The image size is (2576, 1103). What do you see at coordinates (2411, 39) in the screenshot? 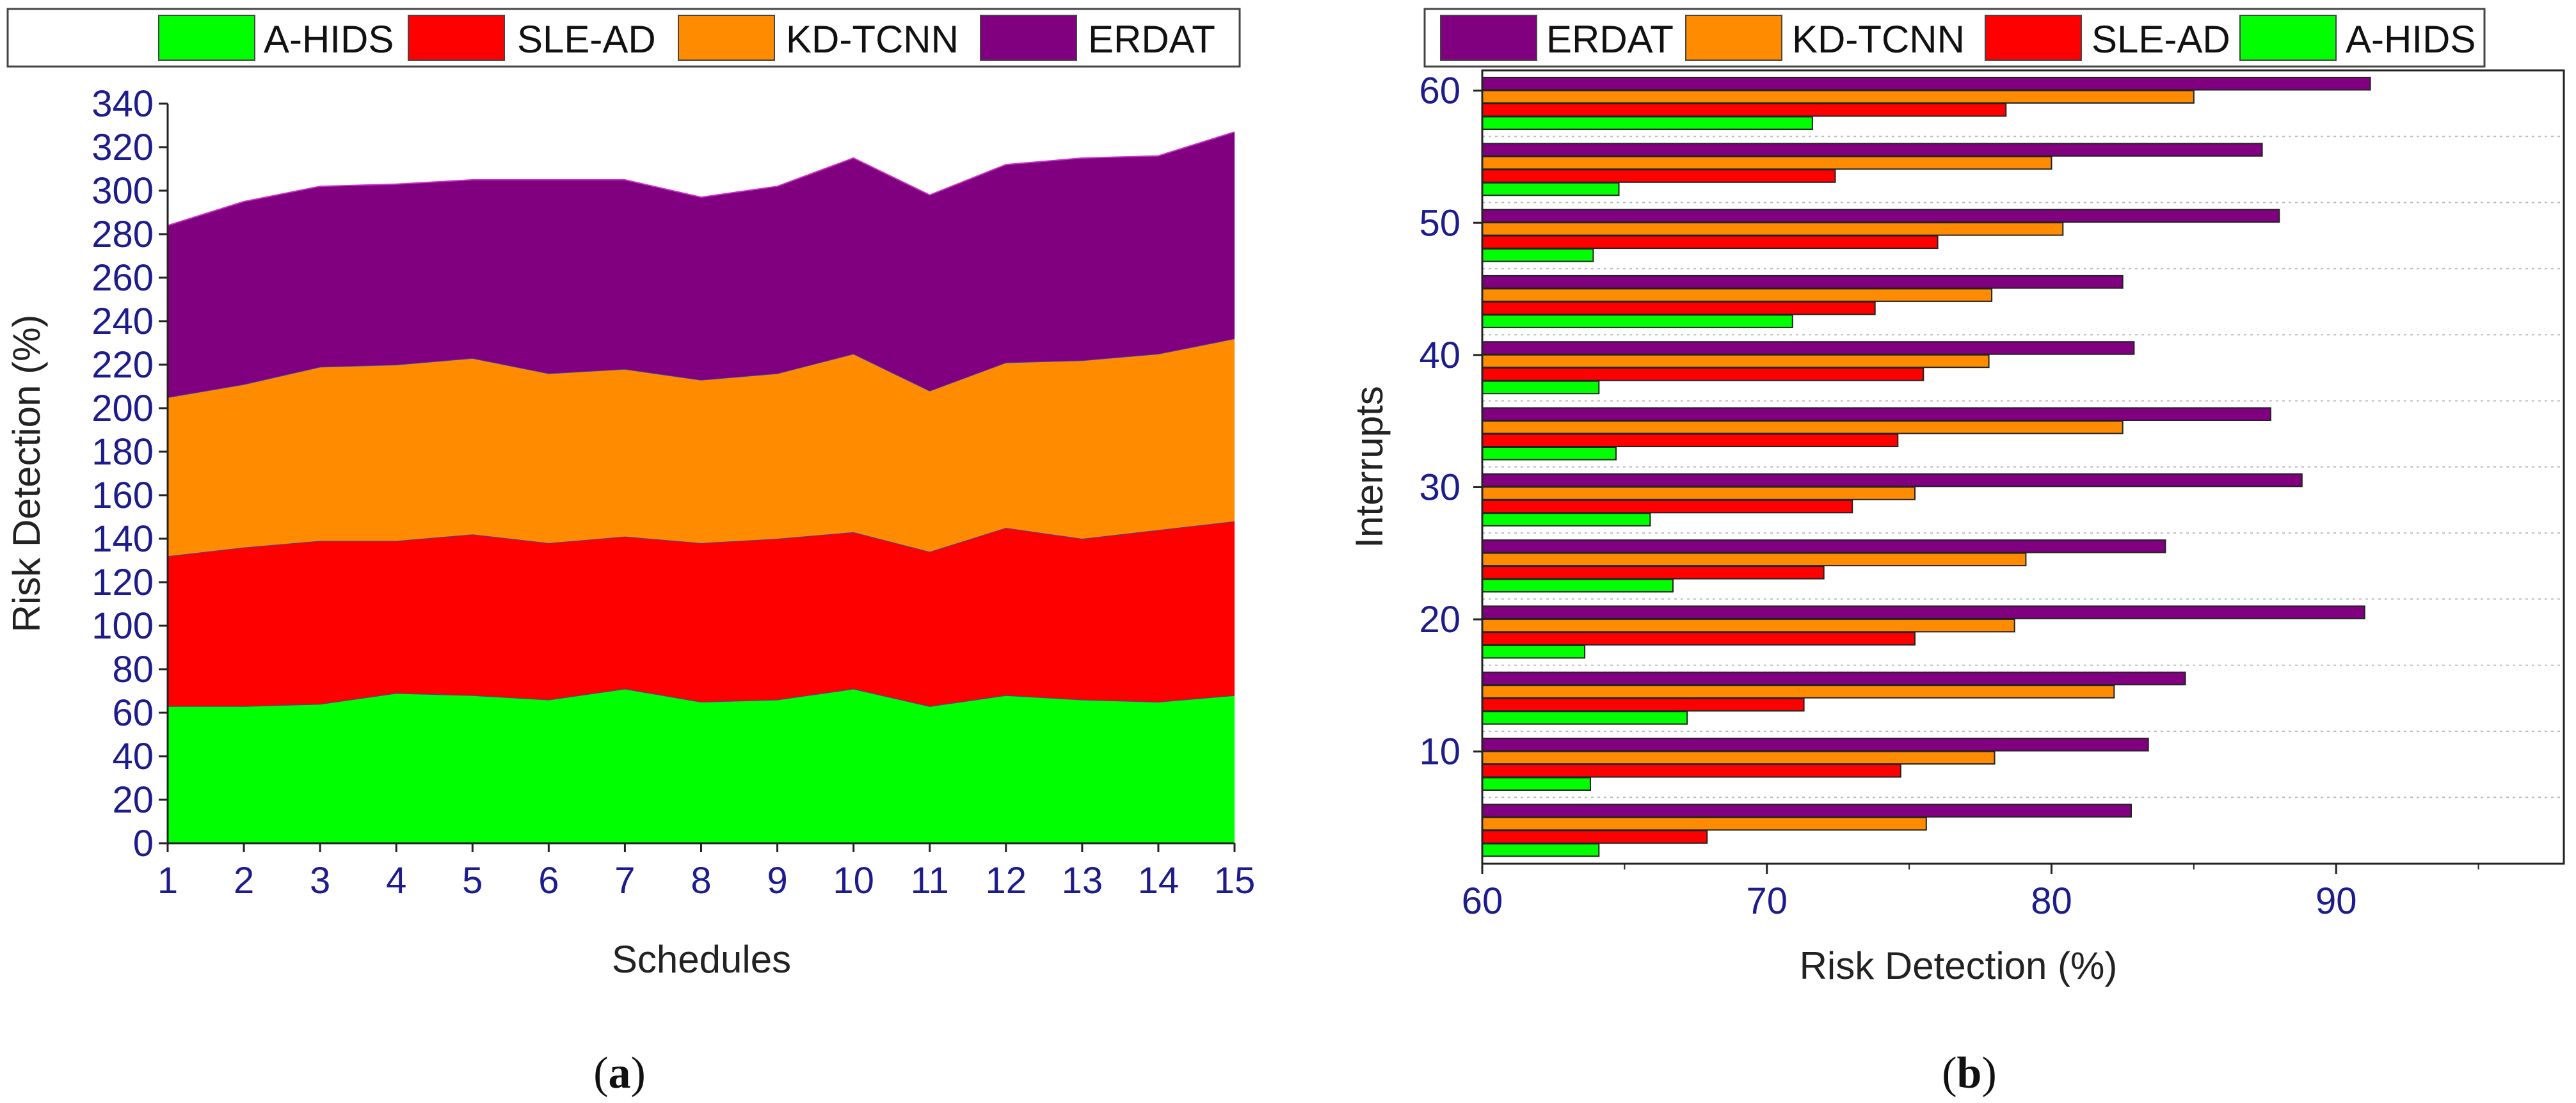
I see `legend-label-a-hids-b: A-HIDS` at bounding box center [2411, 39].